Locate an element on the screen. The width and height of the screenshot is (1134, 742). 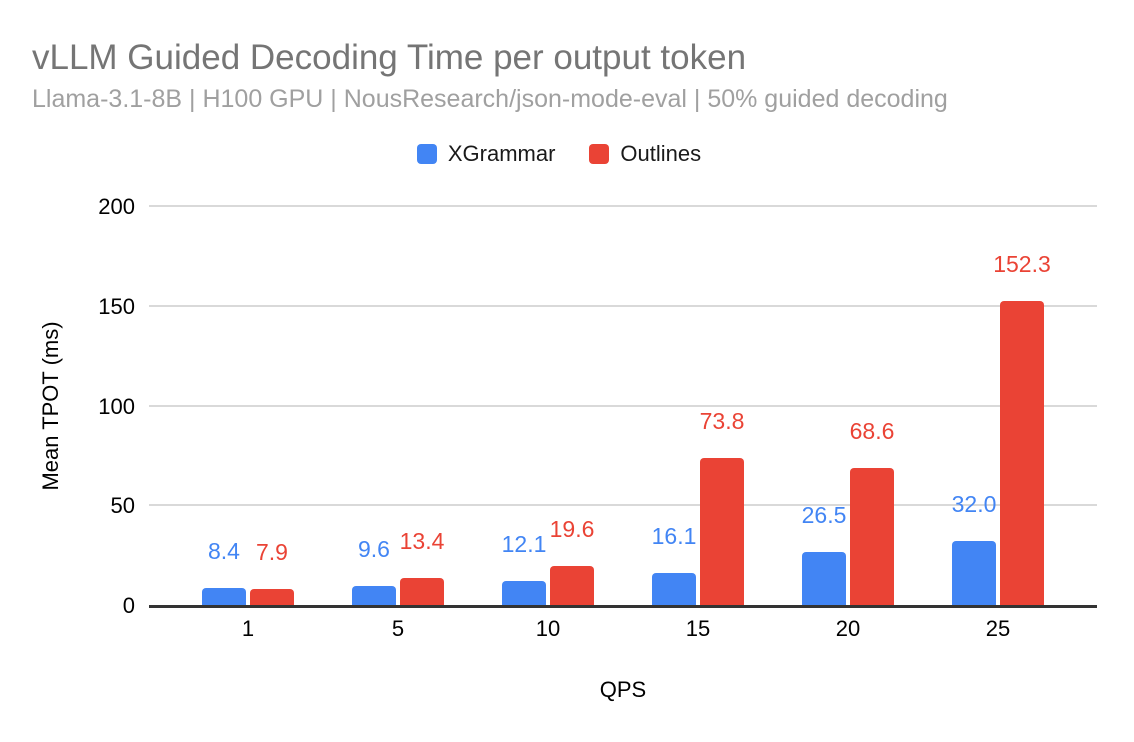
x-tick-label-15: 15 is located at coordinates (698, 628).